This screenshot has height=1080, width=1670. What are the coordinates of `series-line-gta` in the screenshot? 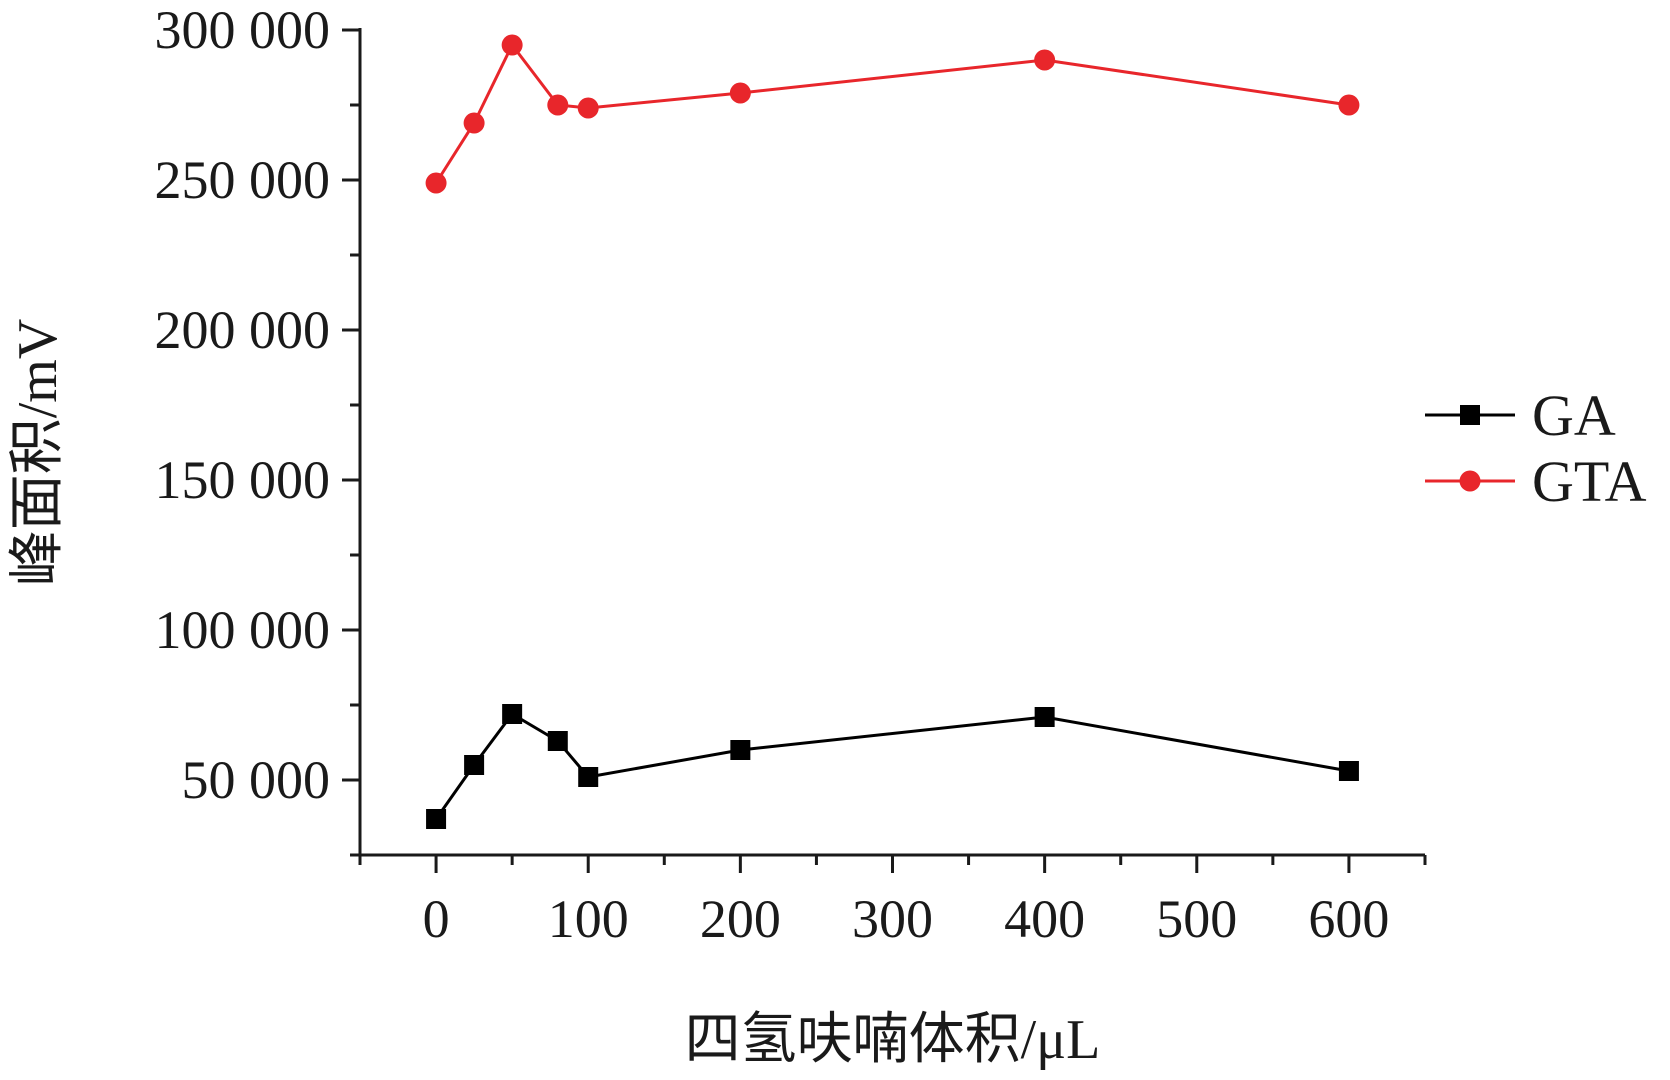 It's located at (892, 113).